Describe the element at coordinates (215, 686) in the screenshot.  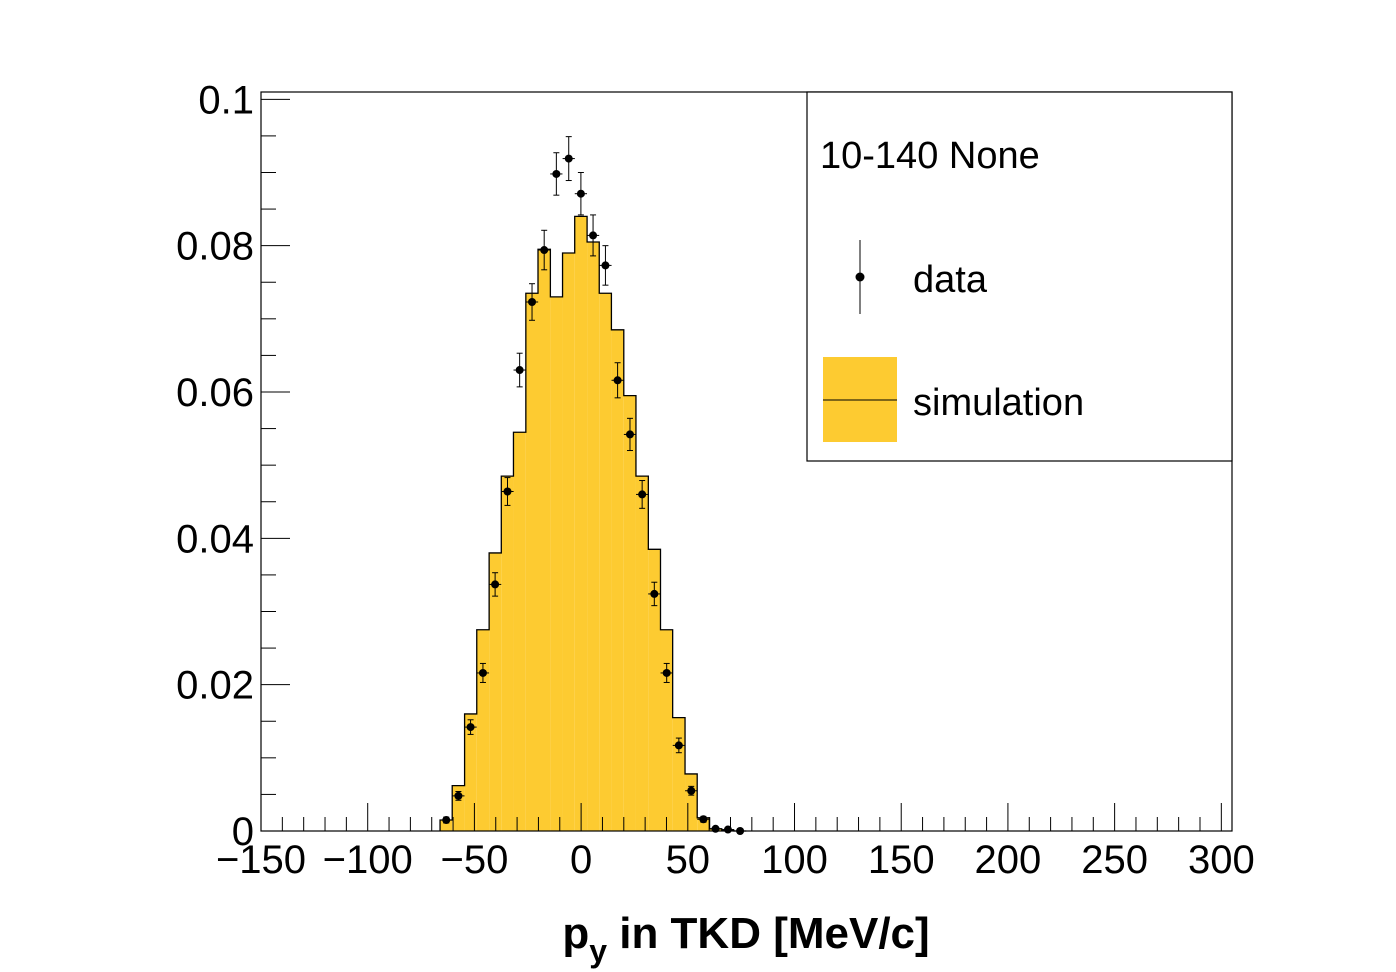
I see `y-tick-label: 0.02` at that location.